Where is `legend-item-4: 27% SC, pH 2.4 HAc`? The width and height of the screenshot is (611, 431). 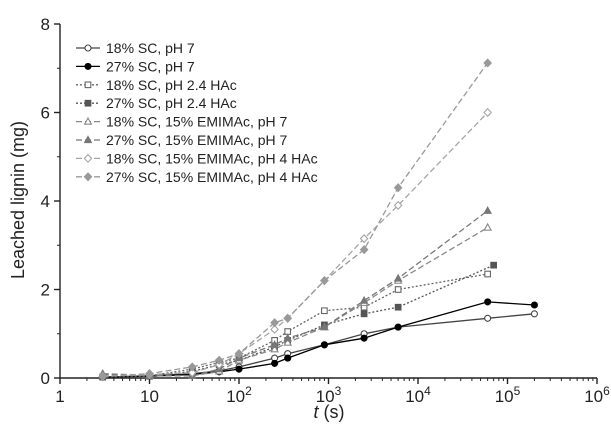 legend-item-4: 27% SC, pH 2.4 HAc is located at coordinates (156, 103).